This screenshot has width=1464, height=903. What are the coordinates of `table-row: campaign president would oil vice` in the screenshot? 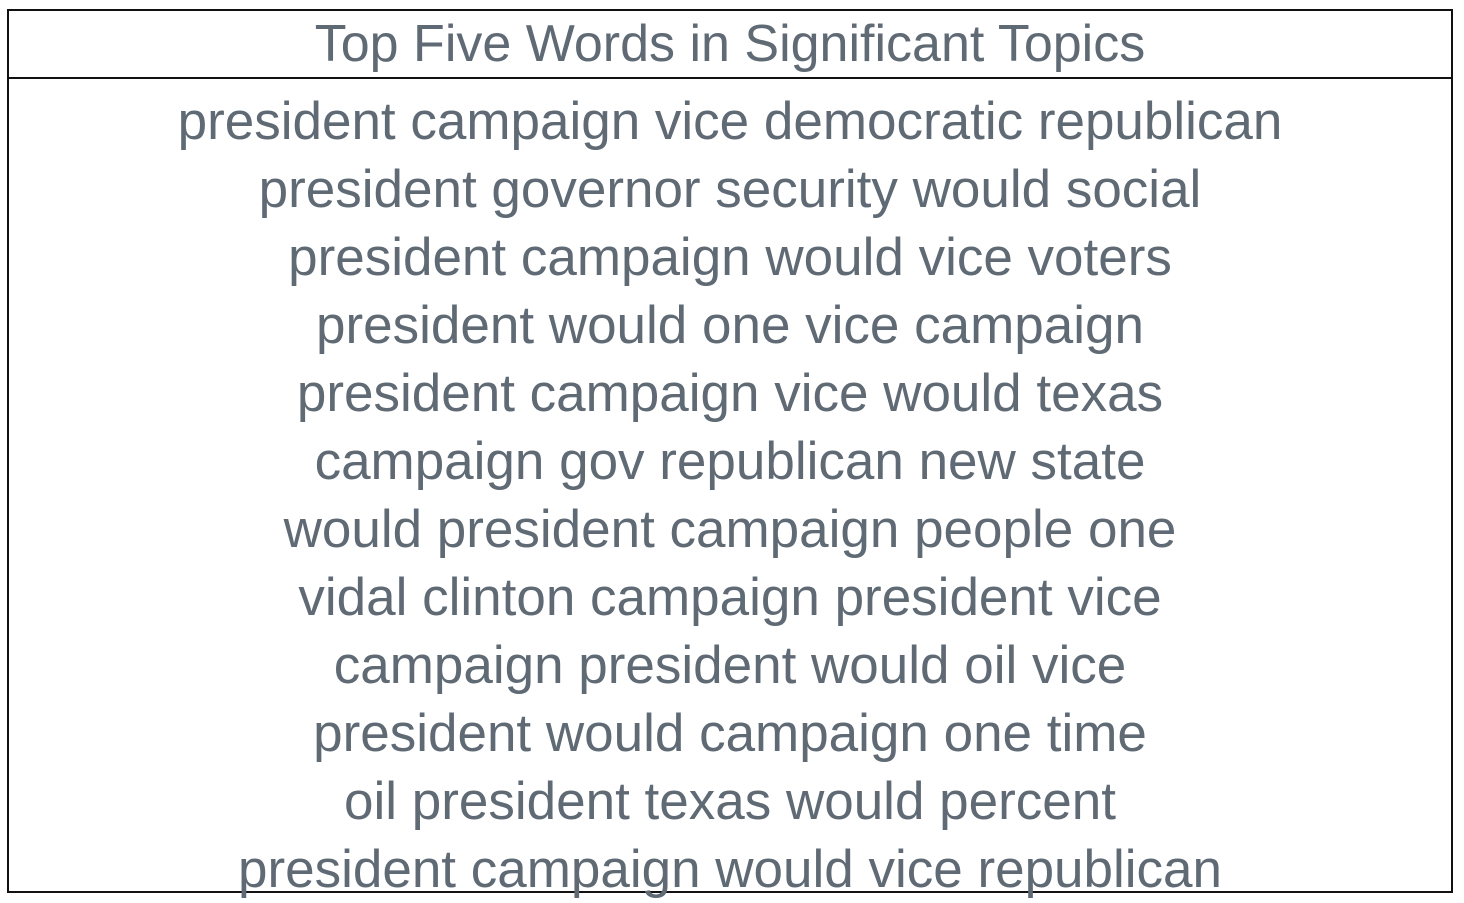 It's located at (730, 665).